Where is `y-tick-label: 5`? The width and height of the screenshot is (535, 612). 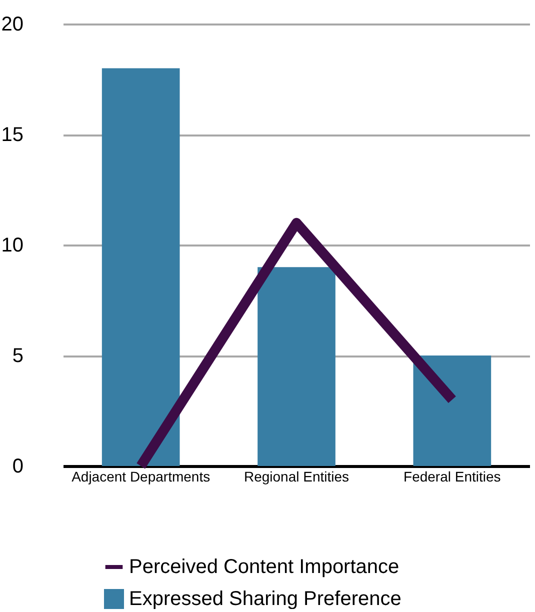
y-tick-label: 5 is located at coordinates (18, 356).